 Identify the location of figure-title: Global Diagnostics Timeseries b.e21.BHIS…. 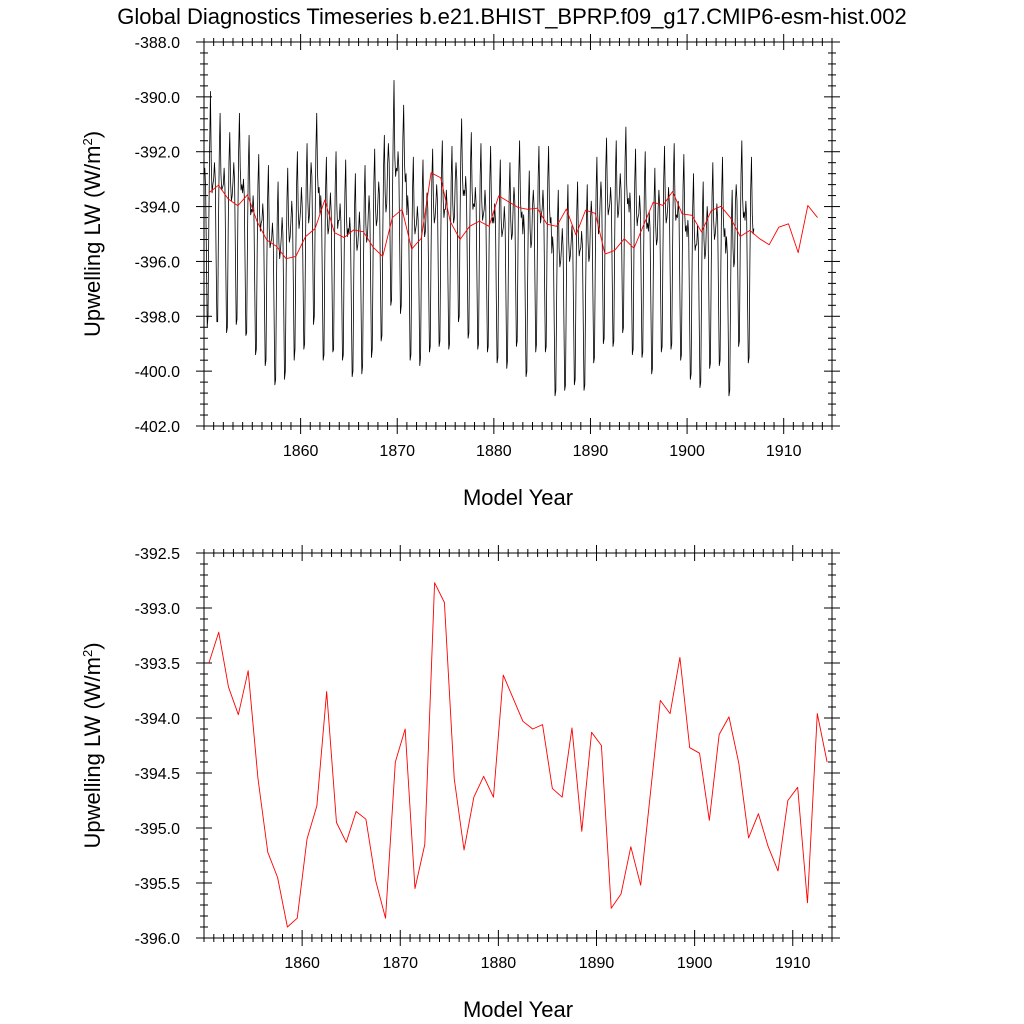
(512, 16).